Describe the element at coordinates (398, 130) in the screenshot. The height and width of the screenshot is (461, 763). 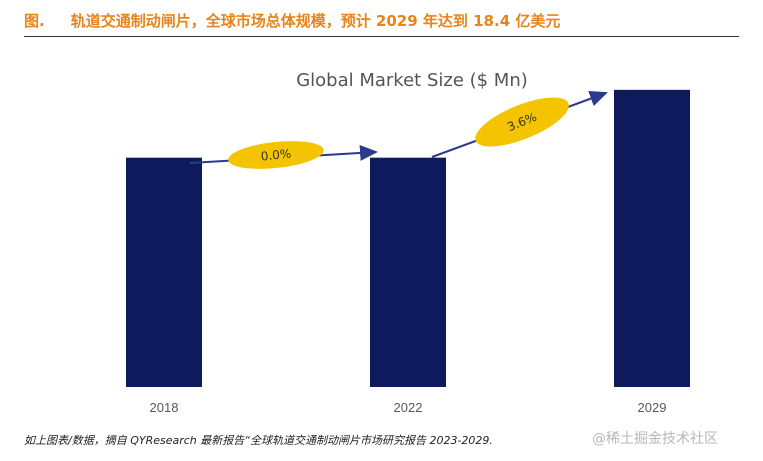
I see `growth-annotations: 0.0% 3.6%` at that location.